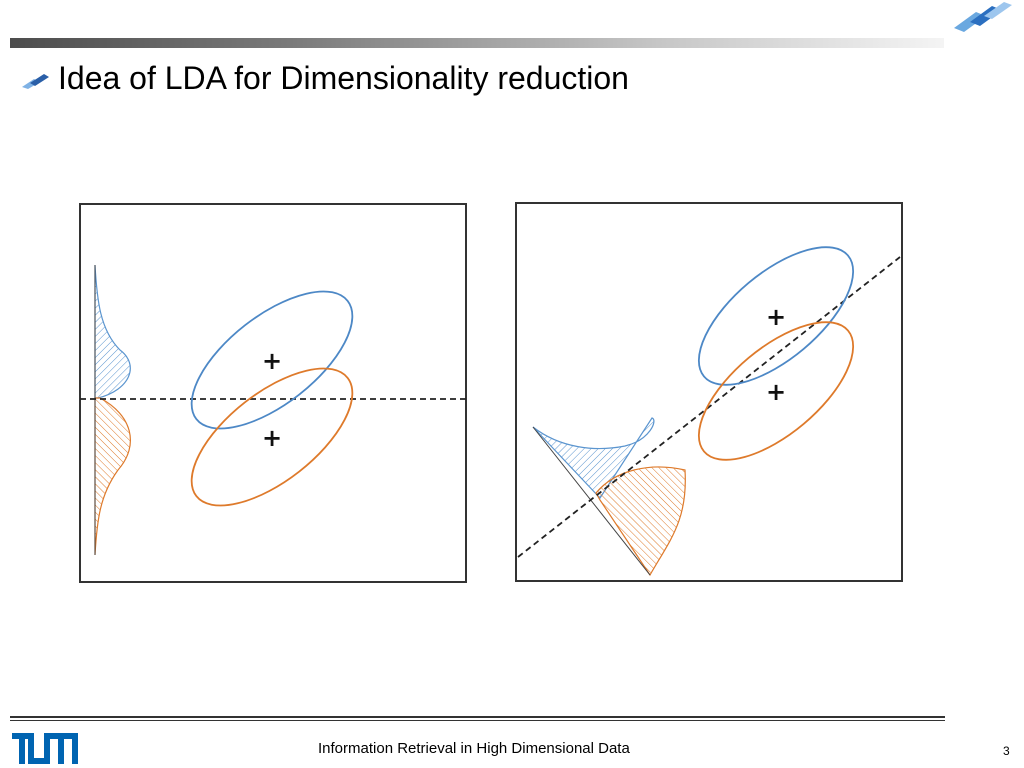 The height and width of the screenshot is (768, 1024). I want to click on slide-title: Idea of LDA for Dimensionality reduction, so click(343, 78).